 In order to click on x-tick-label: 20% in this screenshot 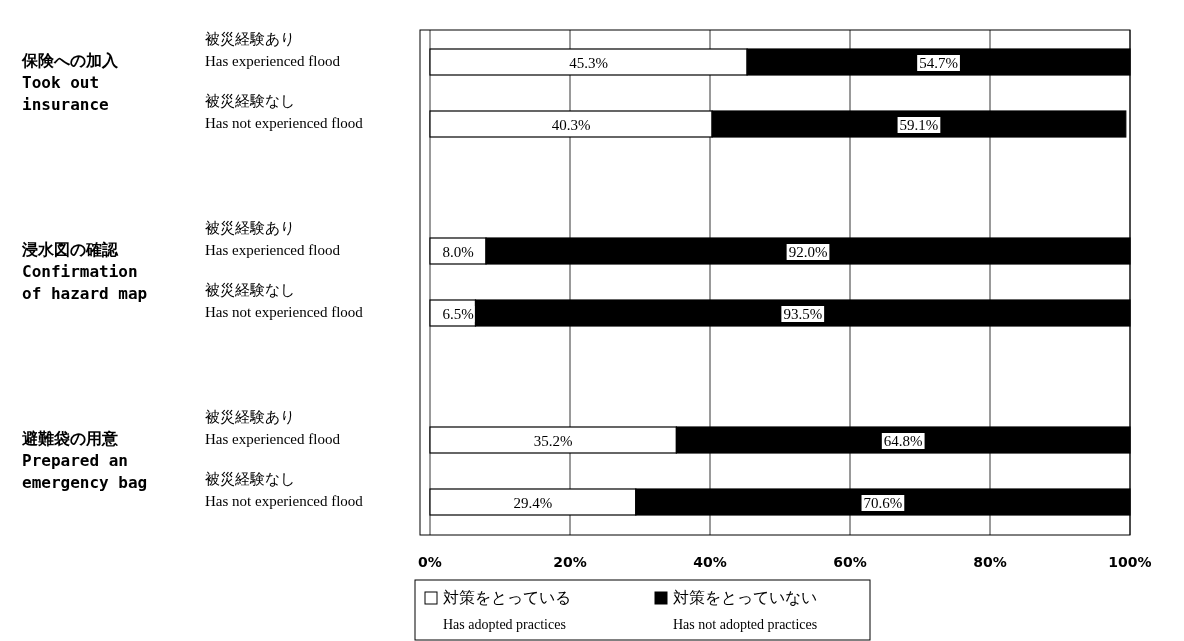, I will do `click(570, 562)`.